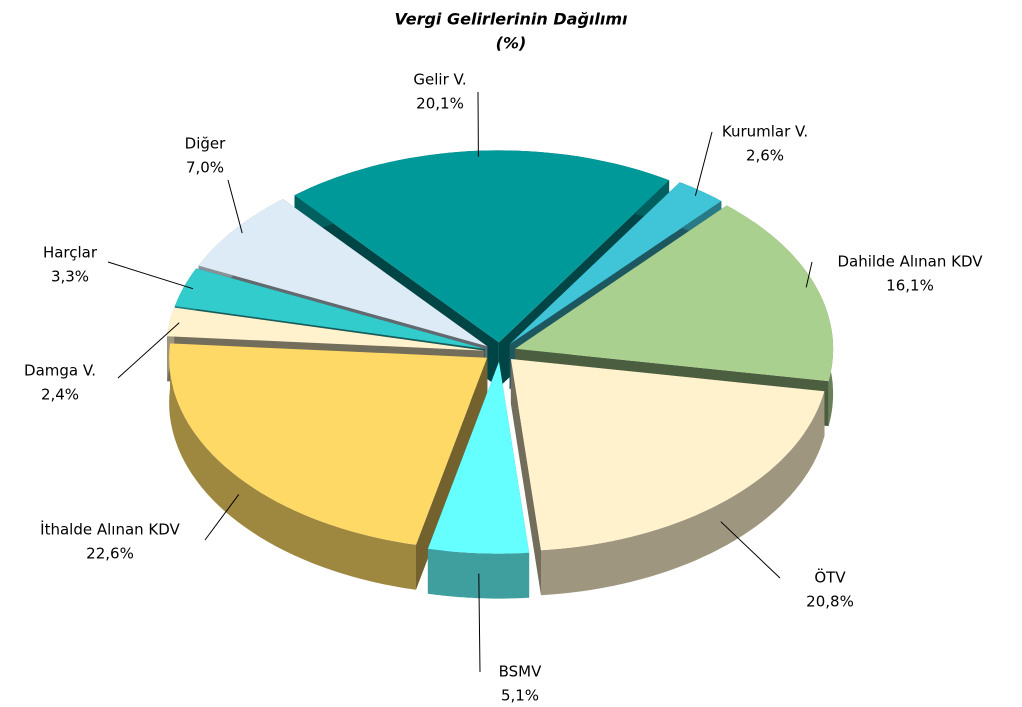 This screenshot has height=707, width=1022. What do you see at coordinates (520, 672) in the screenshot?
I see `slice-label: BSMV` at bounding box center [520, 672].